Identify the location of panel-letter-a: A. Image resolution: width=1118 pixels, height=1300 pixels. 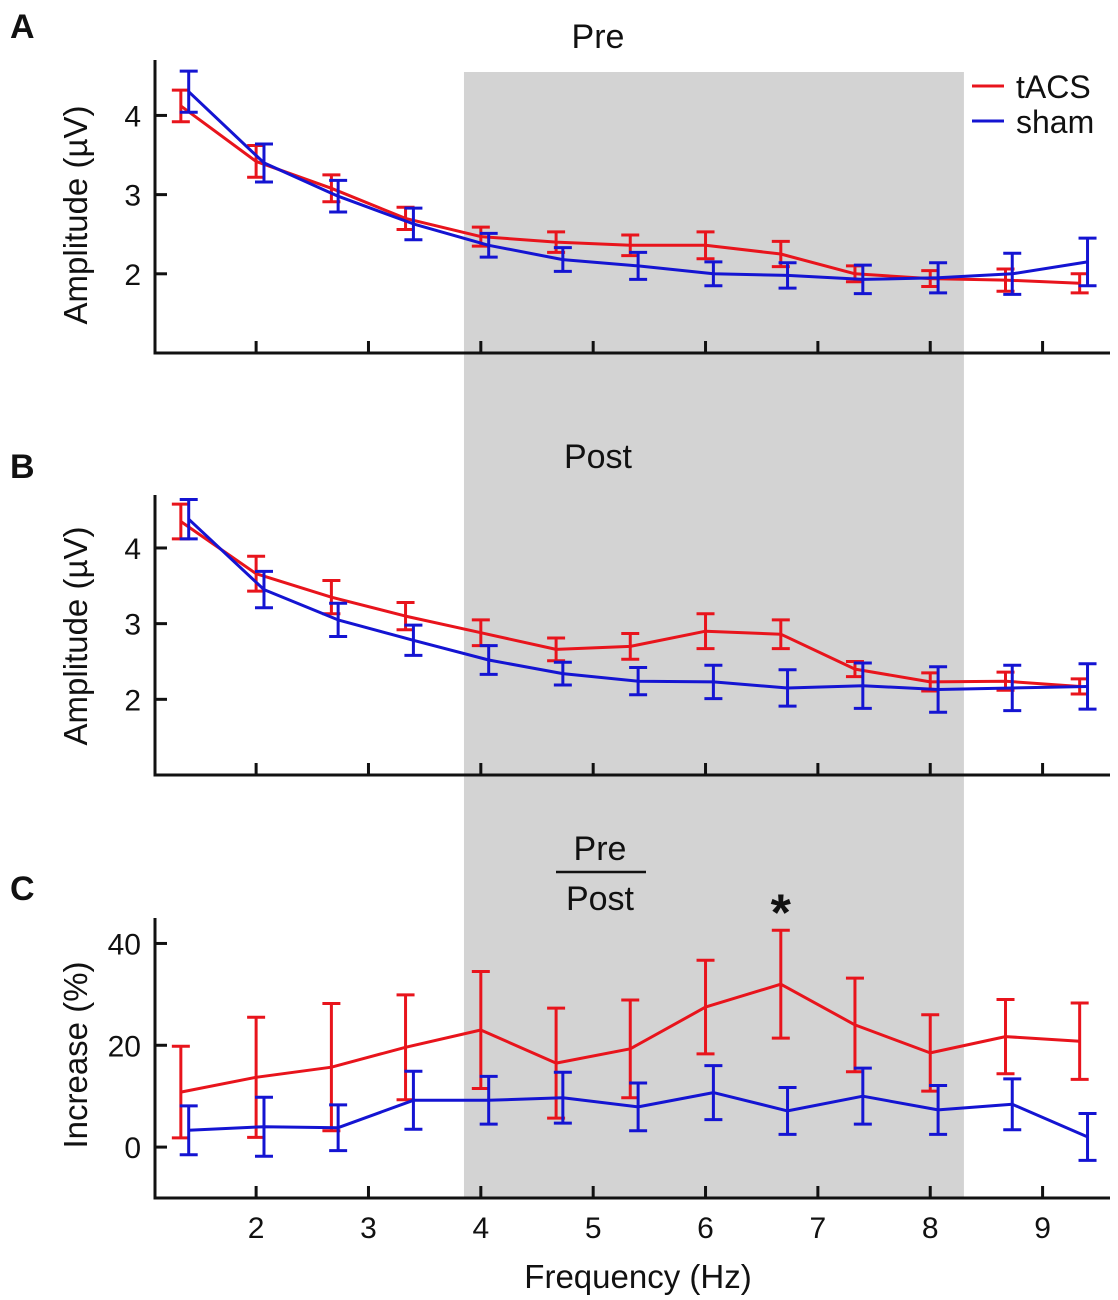
(22, 27).